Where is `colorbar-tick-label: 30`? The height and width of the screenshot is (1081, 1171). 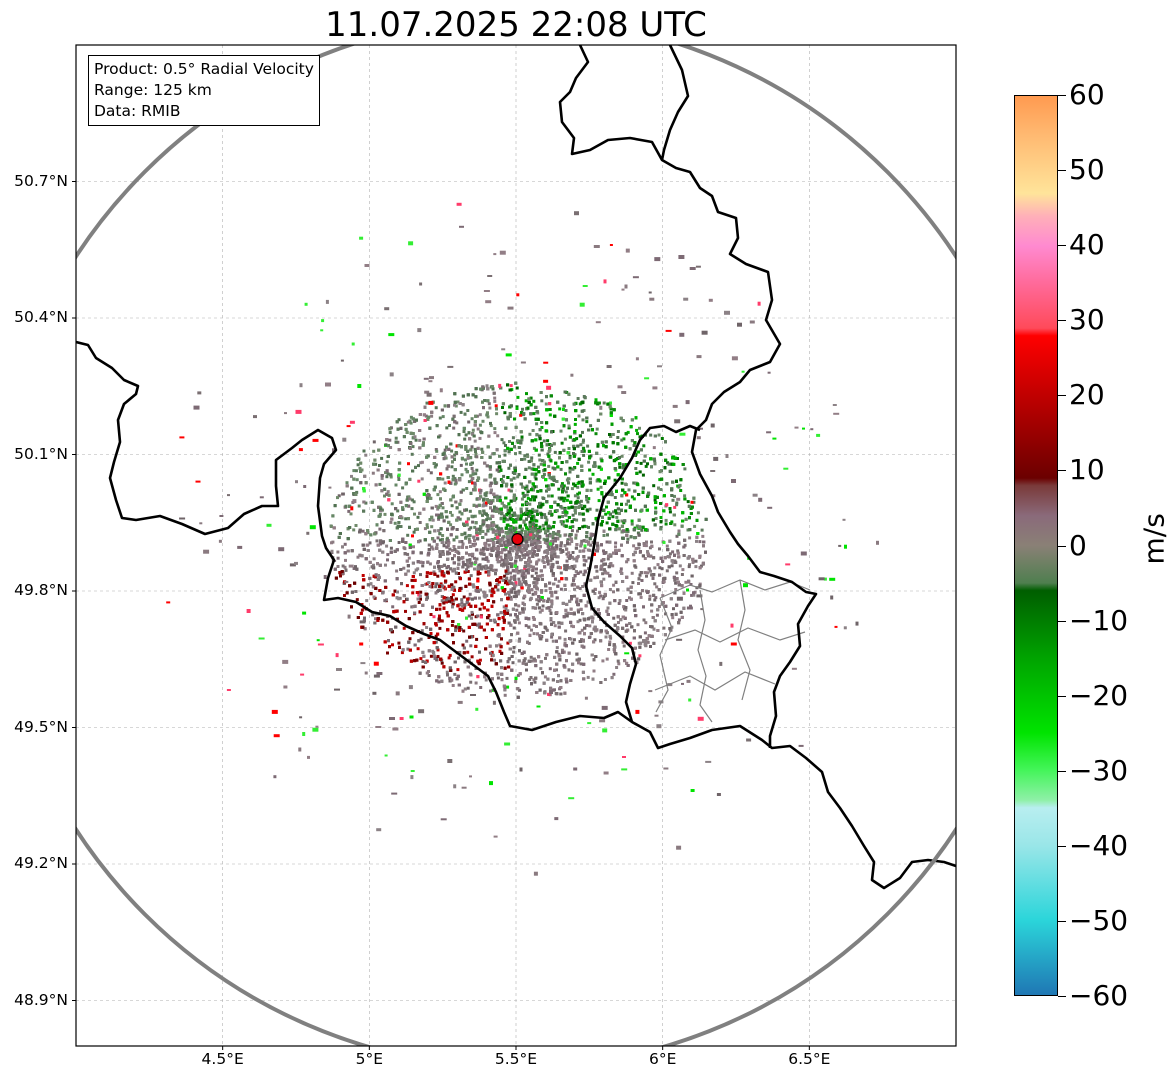
colorbar-tick-label: 30 is located at coordinates (1087, 320).